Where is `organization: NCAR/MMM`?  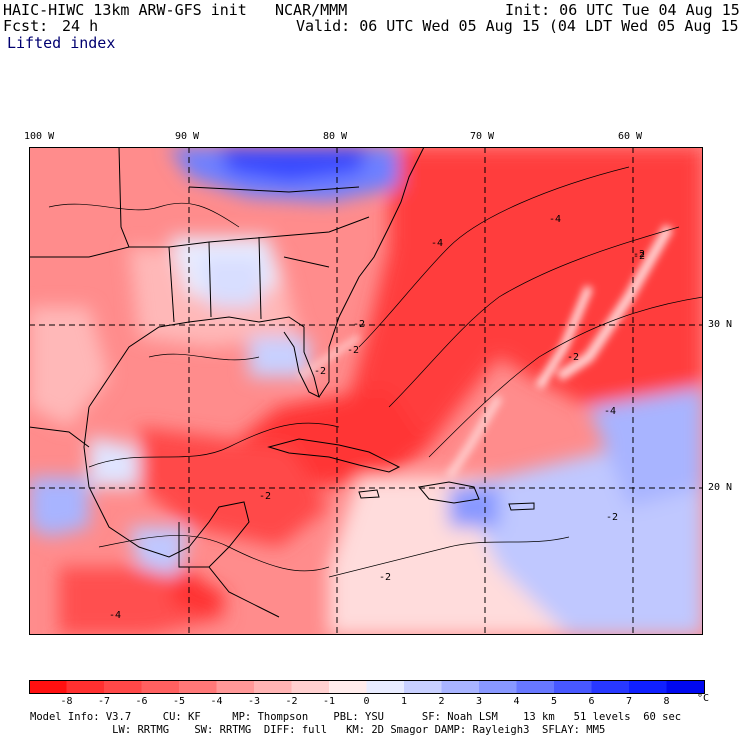
organization: NCAR/MMM is located at coordinates (311, 10).